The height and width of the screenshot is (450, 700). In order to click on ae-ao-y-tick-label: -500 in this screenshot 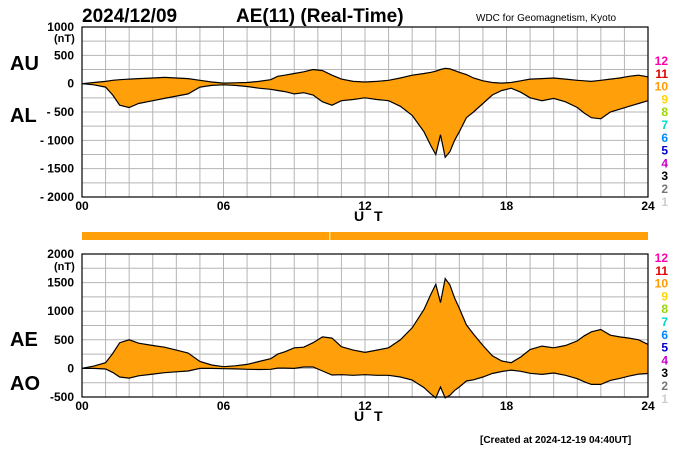, I will do `click(62, 397)`.